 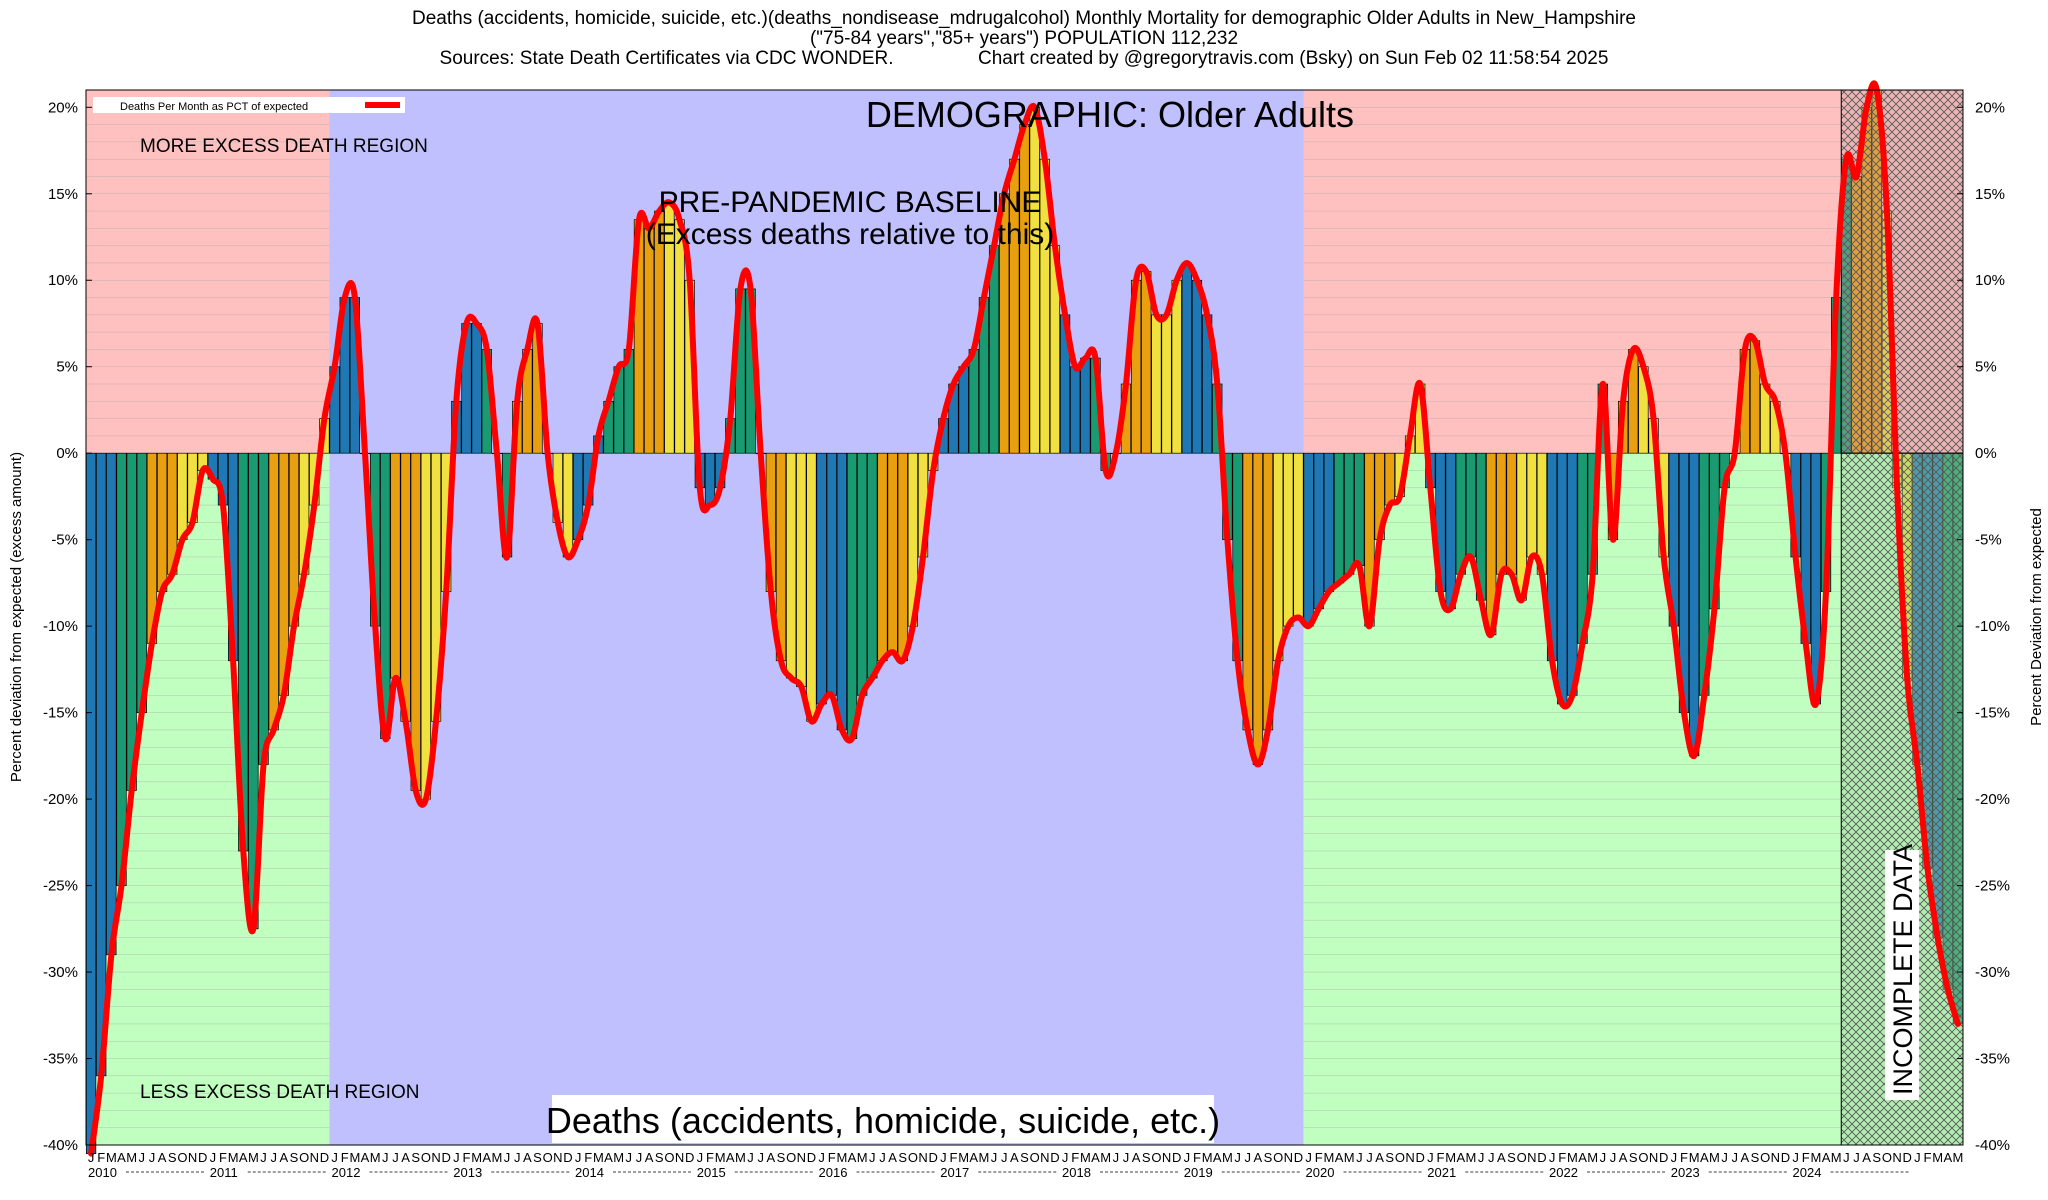 I want to click on y-tick-label-left: -20%, so click(x=60, y=799).